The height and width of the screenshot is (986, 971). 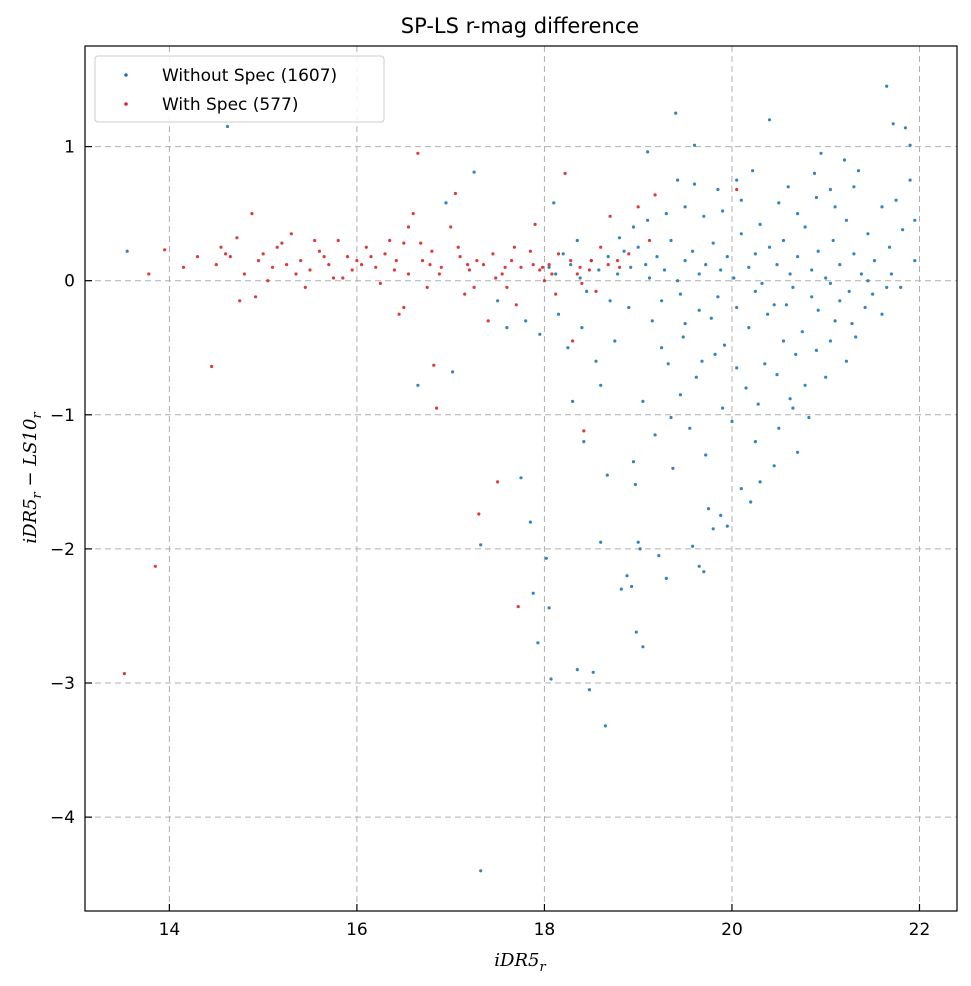 I want to click on legend-marker-with-spec, so click(x=126, y=104).